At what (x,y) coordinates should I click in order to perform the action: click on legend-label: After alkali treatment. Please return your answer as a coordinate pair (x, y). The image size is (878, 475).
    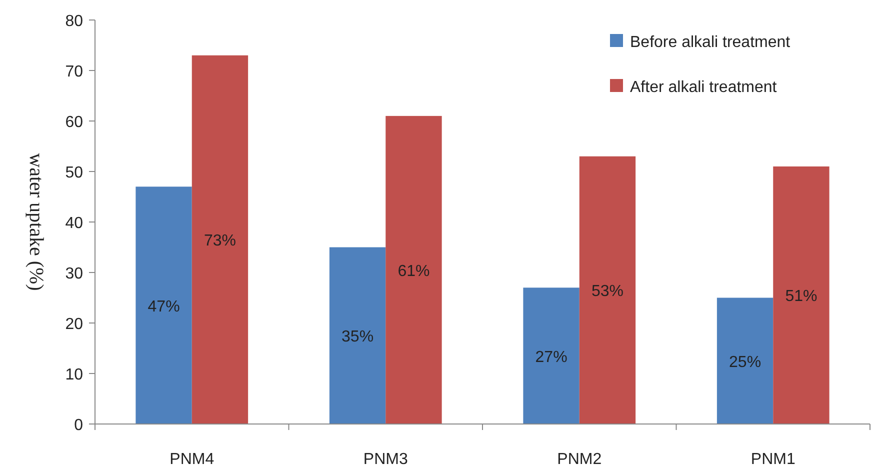
    Looking at the image, I should click on (704, 87).